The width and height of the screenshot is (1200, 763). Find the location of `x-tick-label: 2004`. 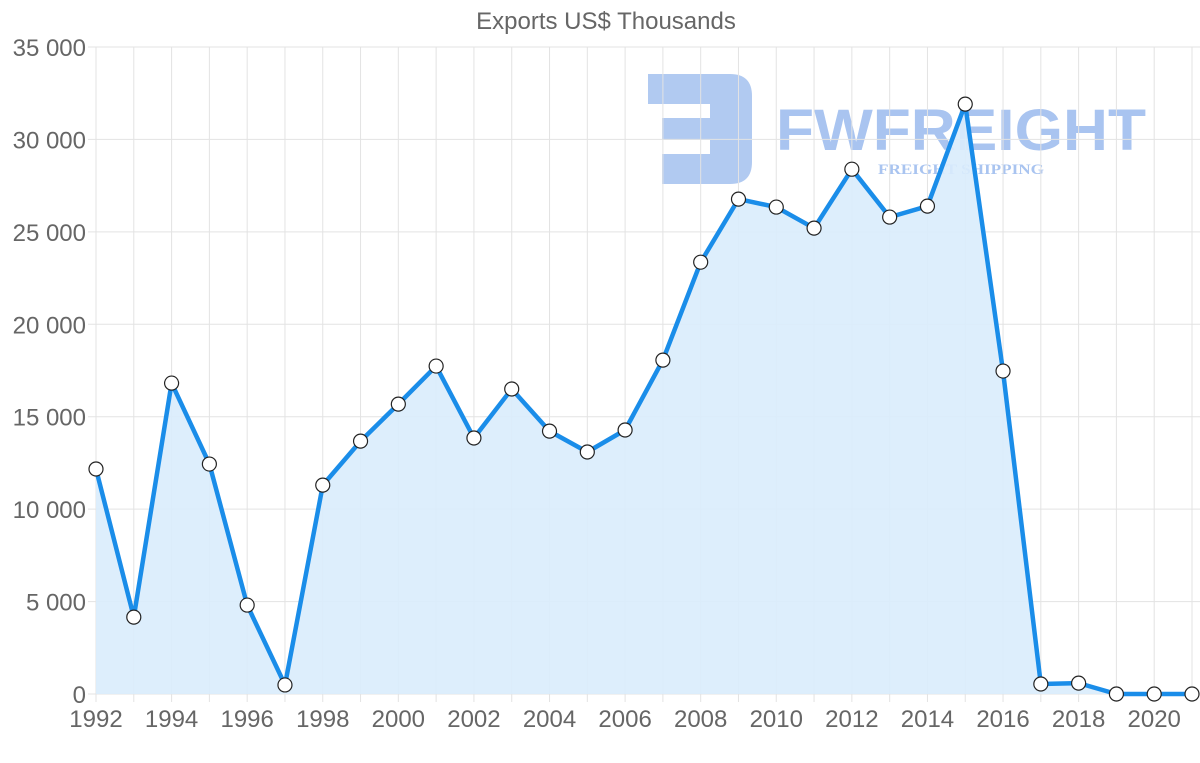

x-tick-label: 2004 is located at coordinates (549, 719).